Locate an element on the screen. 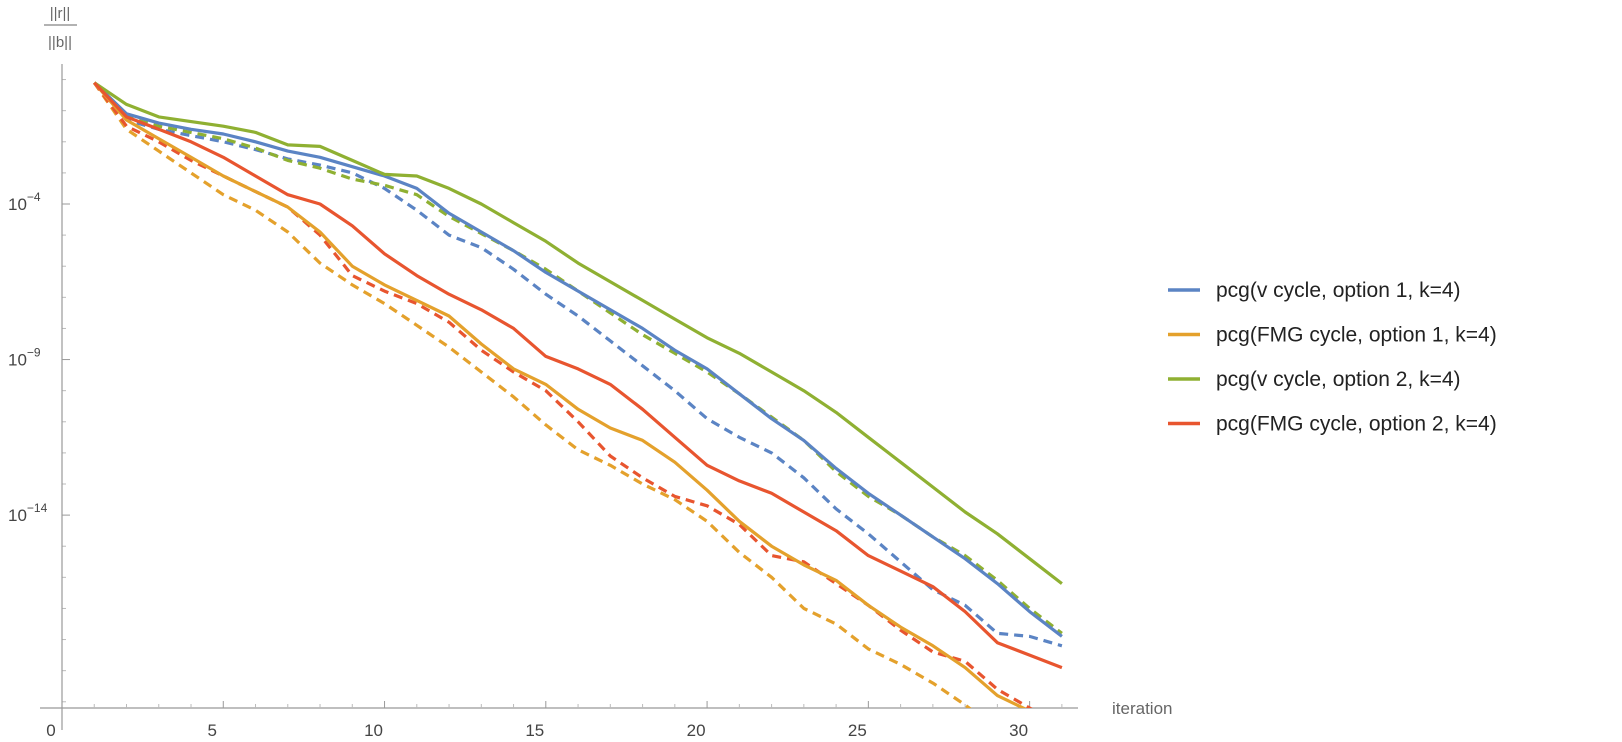 The width and height of the screenshot is (1622, 742). legend-label: pcg(FMG cycle, option 2, k=4) is located at coordinates (1356, 424).